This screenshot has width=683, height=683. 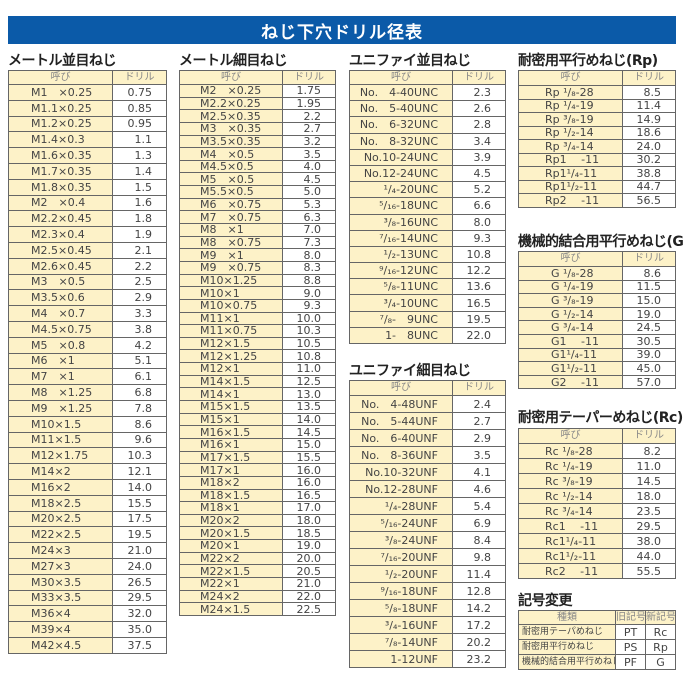 What do you see at coordinates (257, 520) in the screenshot?
I see `table-row: M20×2 18.0` at bounding box center [257, 520].